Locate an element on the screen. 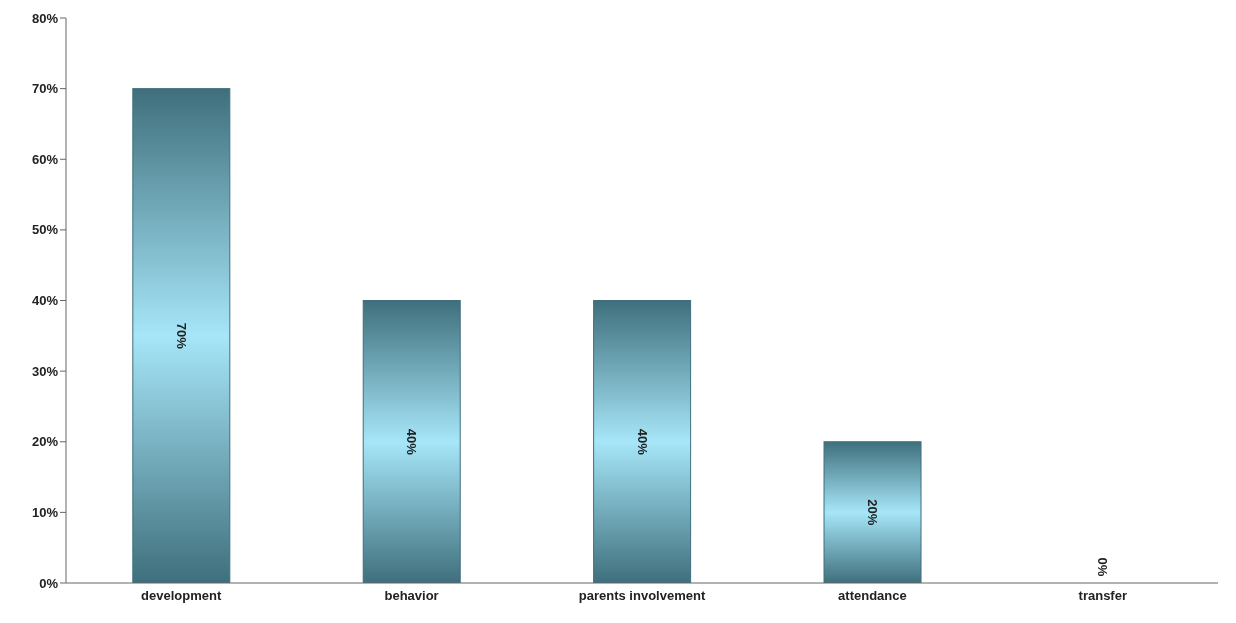 The height and width of the screenshot is (623, 1236). y-tick-label: 80% is located at coordinates (45, 18).